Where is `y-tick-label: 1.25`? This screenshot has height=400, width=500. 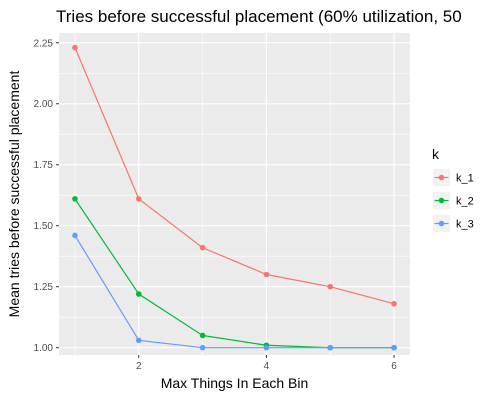 y-tick-label: 1.25 is located at coordinates (44, 287).